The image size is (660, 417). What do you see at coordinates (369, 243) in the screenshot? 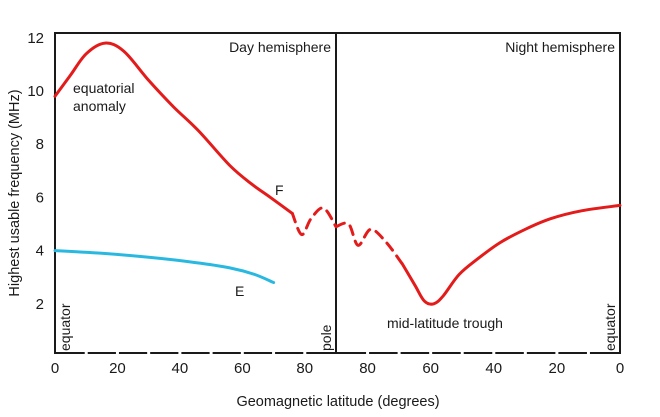
I see `series-line-f-polar-night` at bounding box center [369, 243].